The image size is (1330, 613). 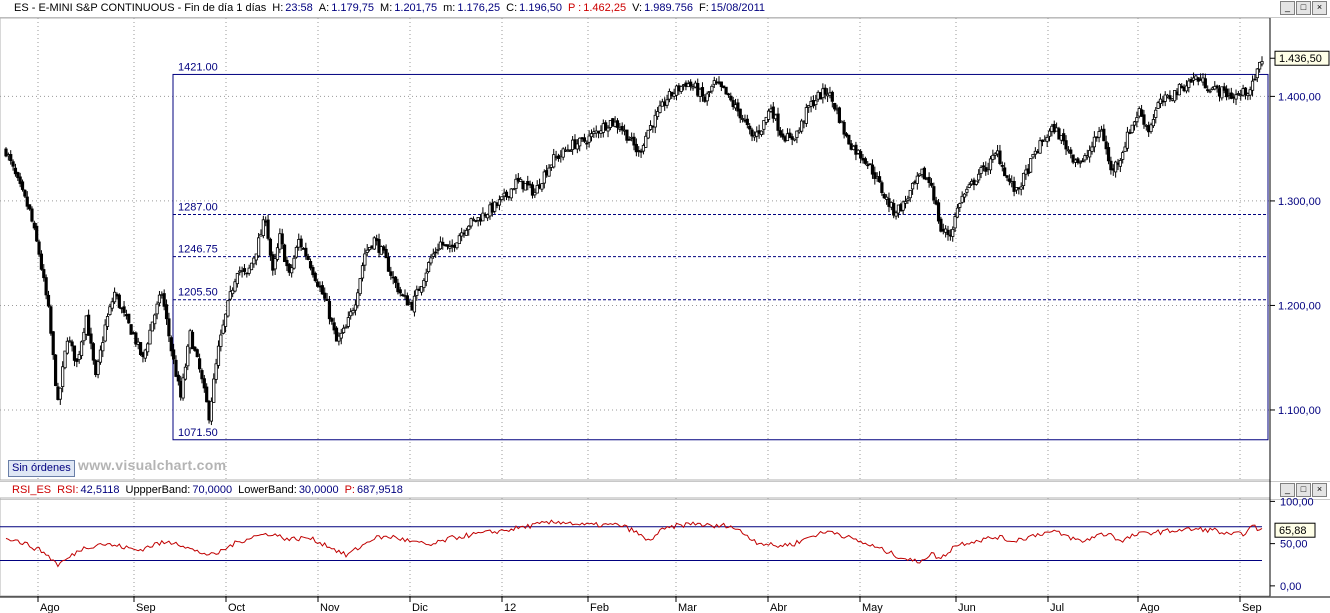 I want to click on rsi-close-button: ×, so click(x=1319, y=490).